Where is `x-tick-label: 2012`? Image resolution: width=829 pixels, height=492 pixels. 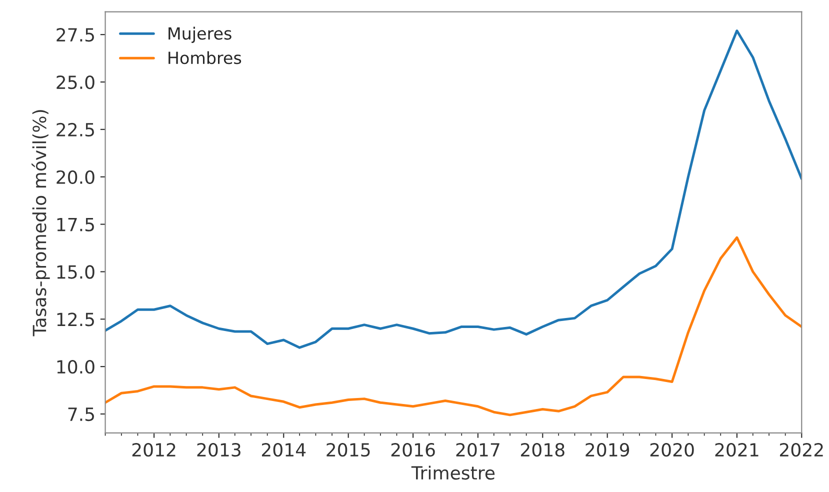
x-tick-label: 2012 is located at coordinates (154, 450).